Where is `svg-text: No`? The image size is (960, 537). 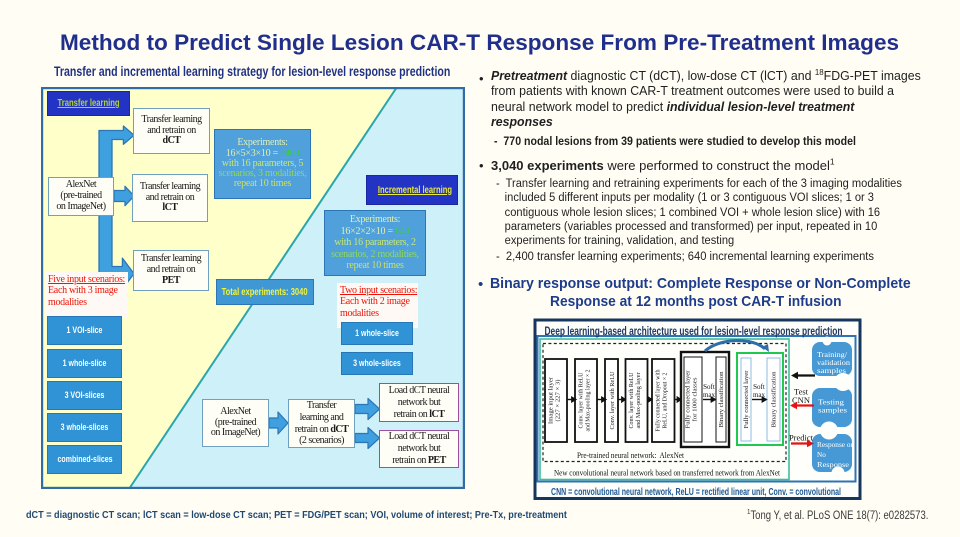
svg-text: No is located at coordinates (821, 455).